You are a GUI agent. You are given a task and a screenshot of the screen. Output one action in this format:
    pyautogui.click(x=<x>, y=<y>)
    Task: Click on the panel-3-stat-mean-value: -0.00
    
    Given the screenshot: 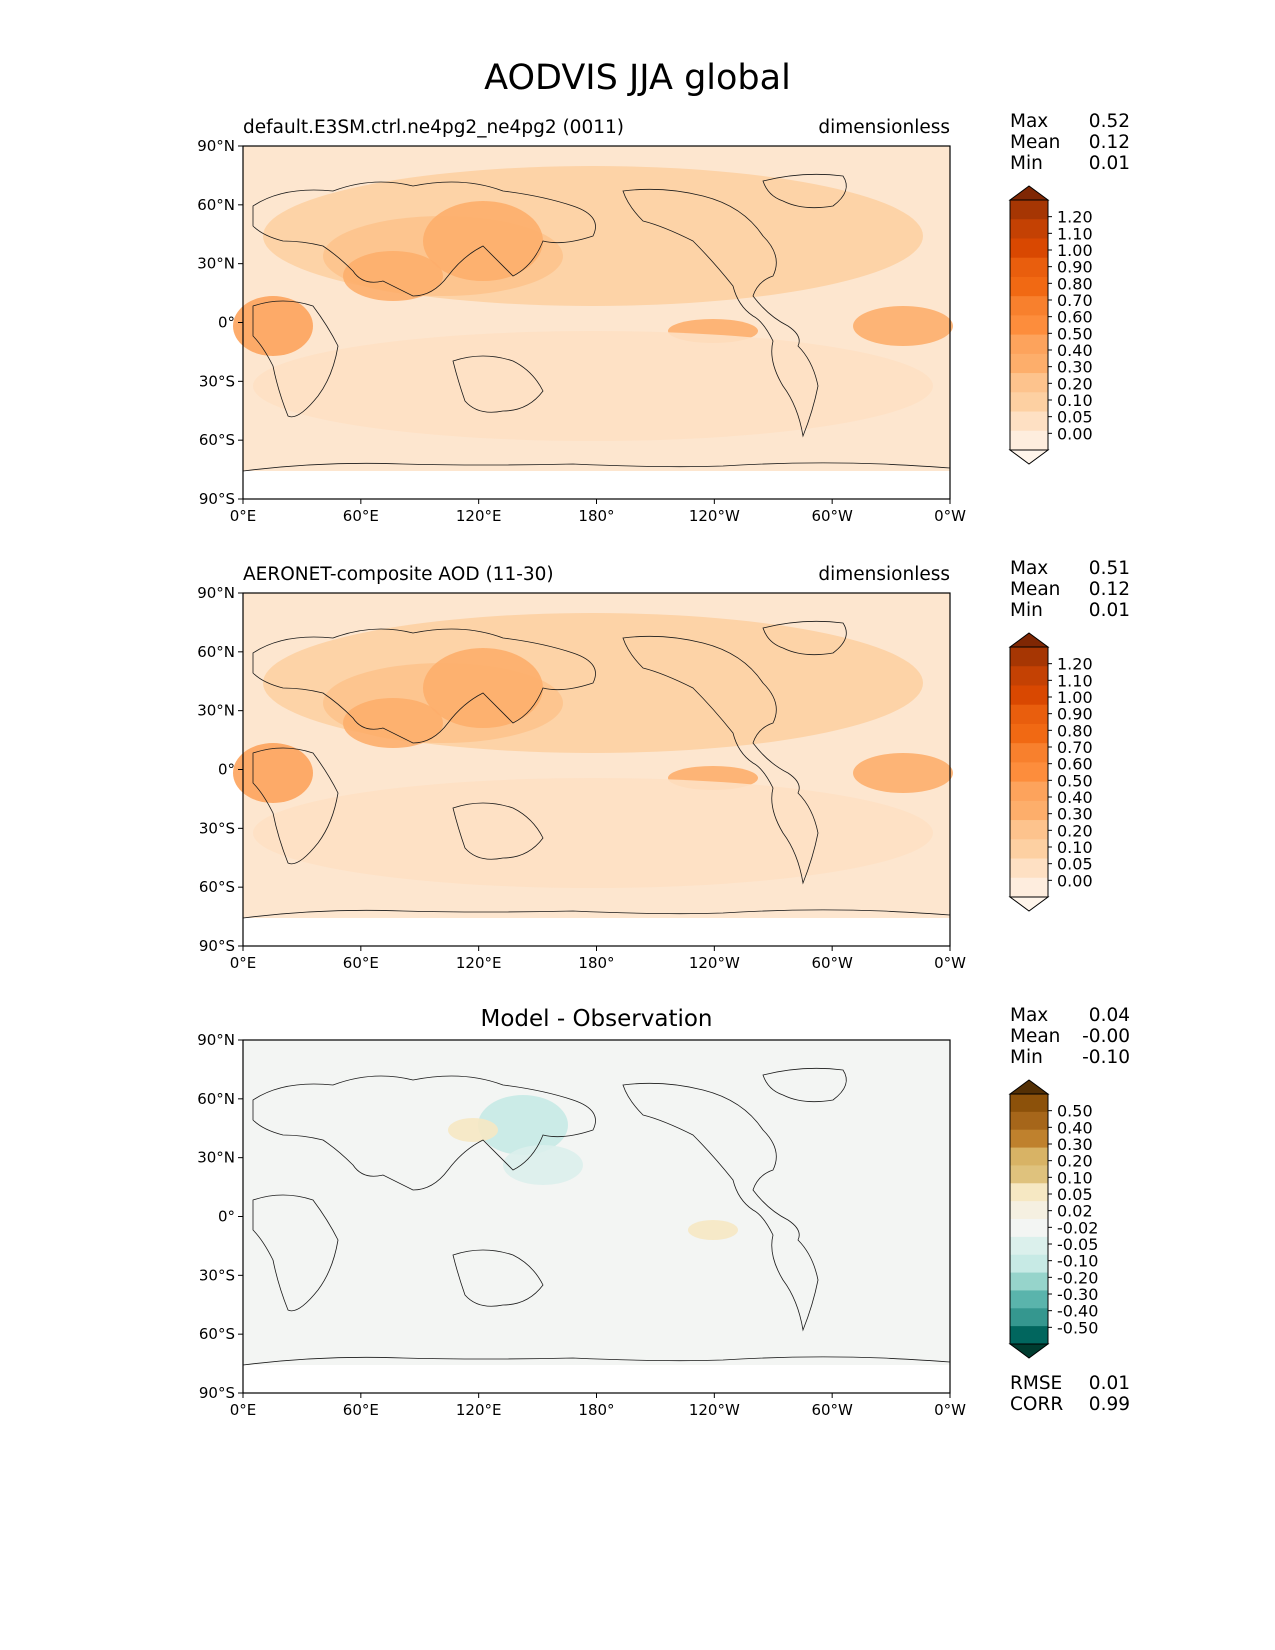 What is the action you would take?
    pyautogui.click(x=1106, y=1036)
    